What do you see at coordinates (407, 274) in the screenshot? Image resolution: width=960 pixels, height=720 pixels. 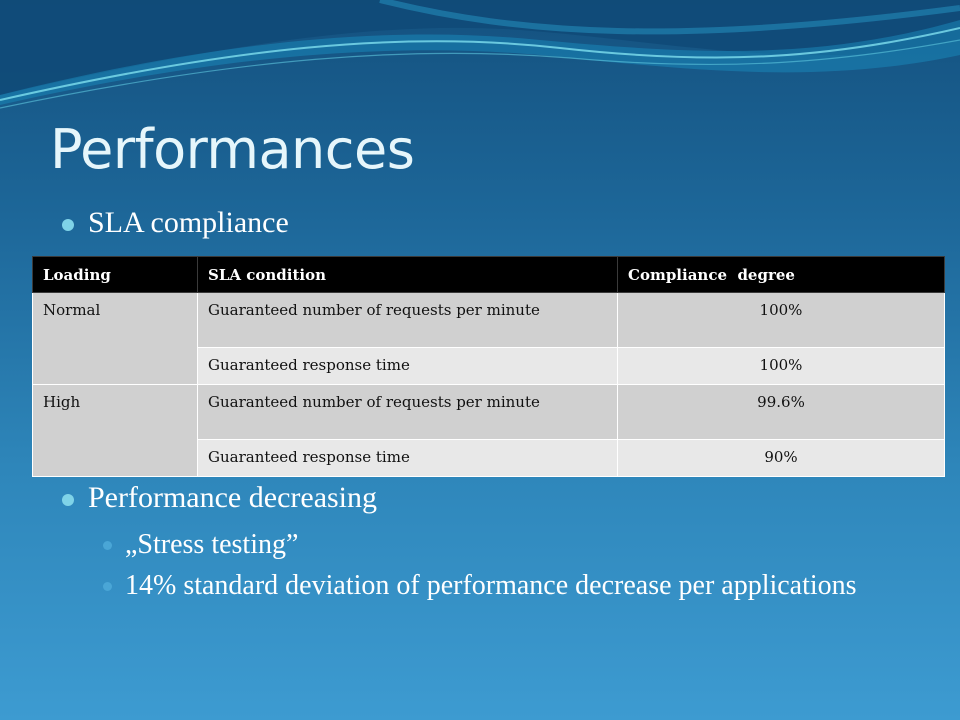 I see `header-sla-condition: SLA condition` at bounding box center [407, 274].